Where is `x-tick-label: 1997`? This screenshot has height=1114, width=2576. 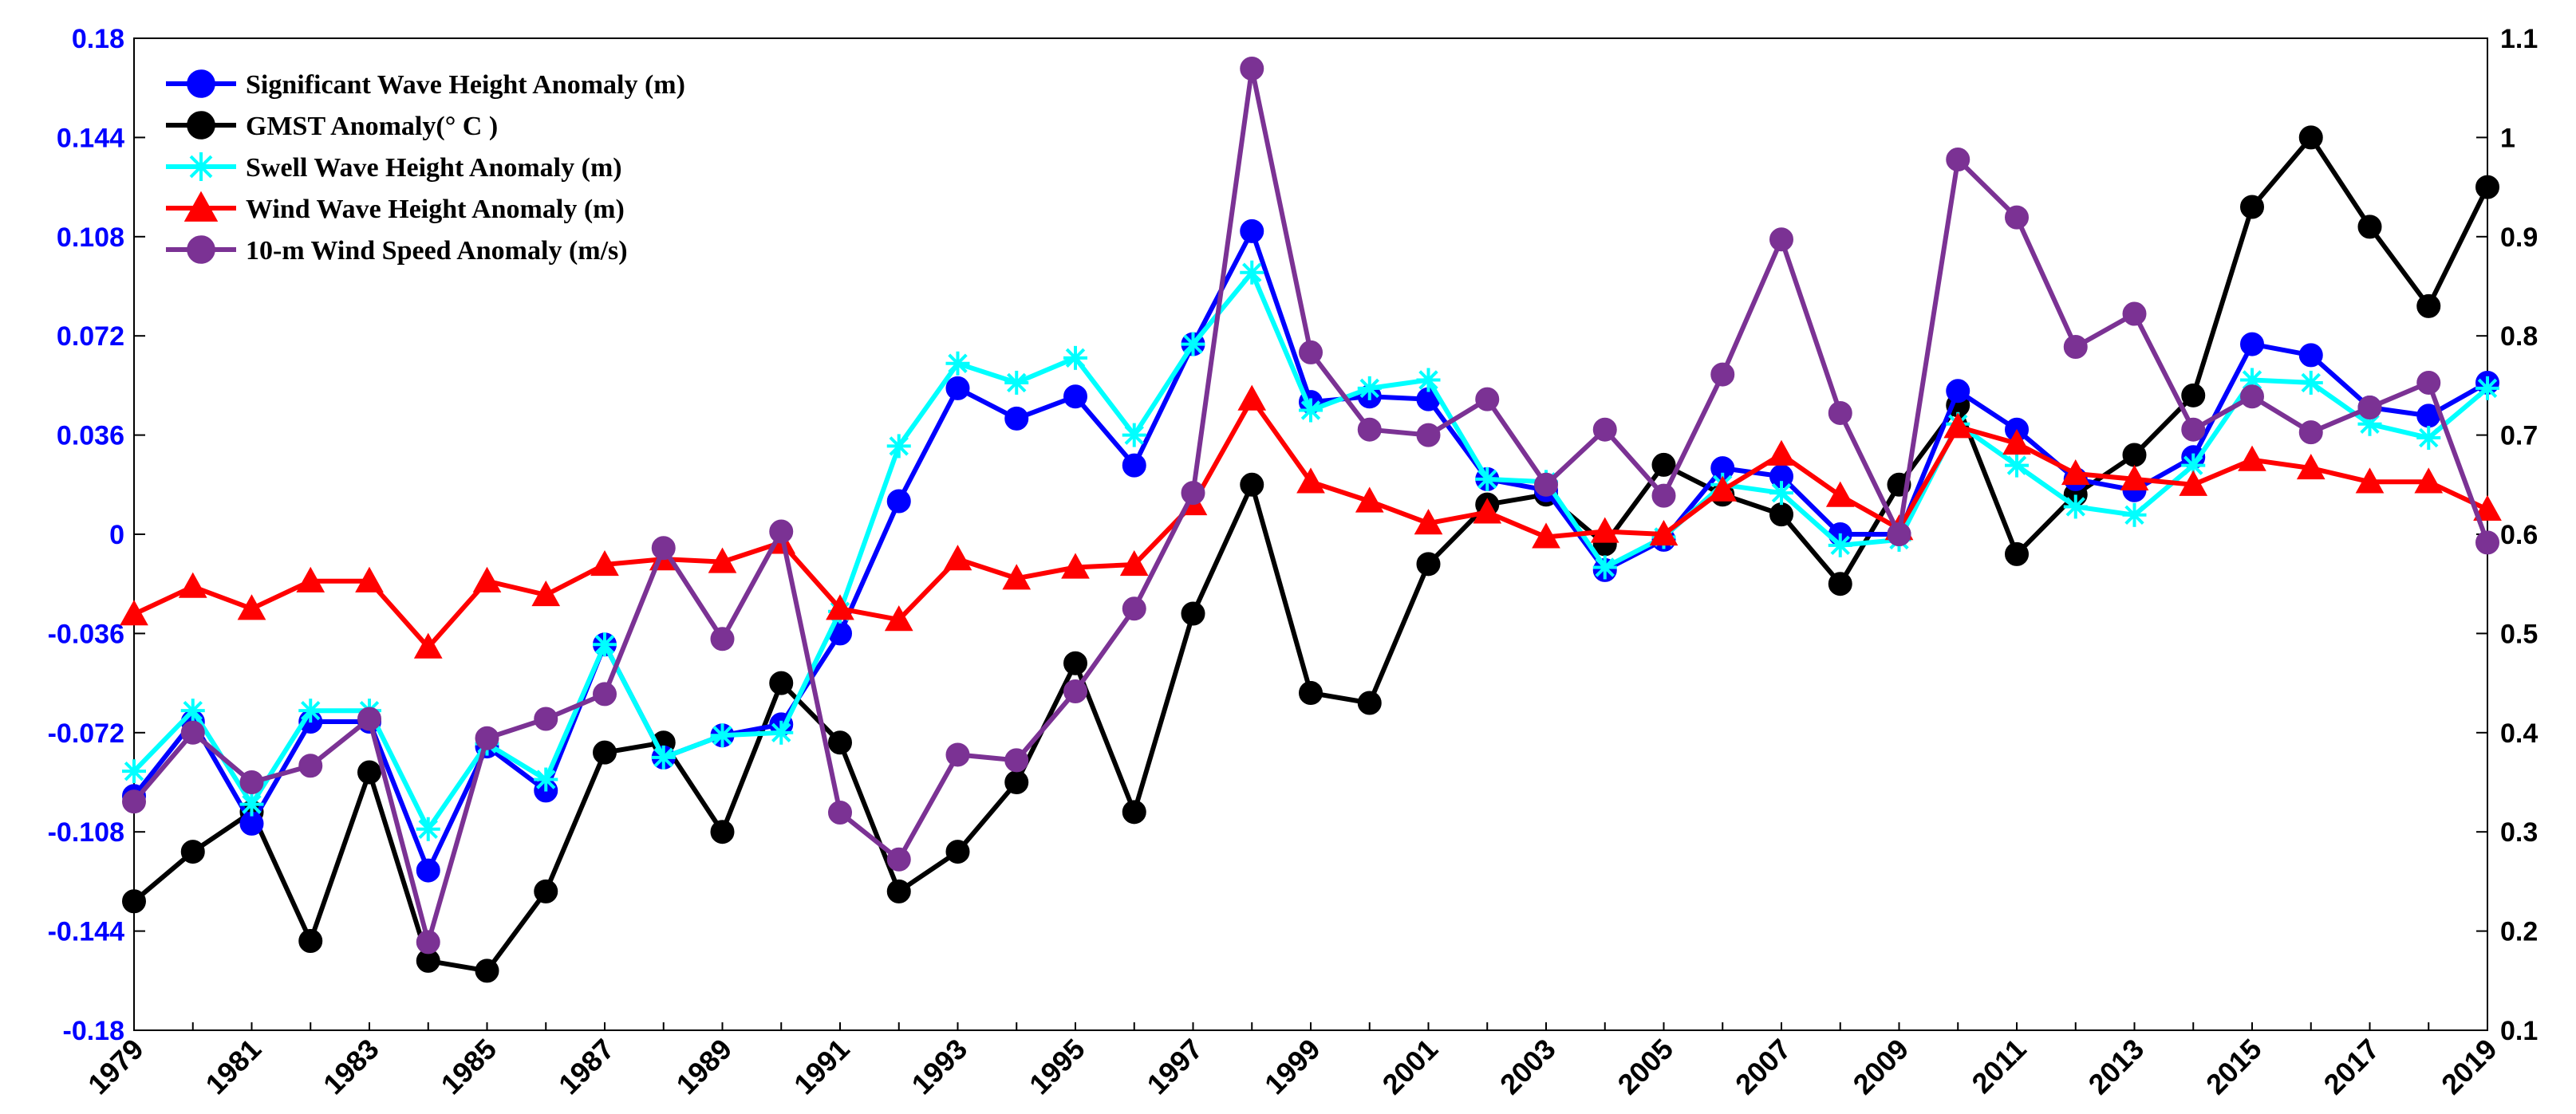
x-tick-label: 1997 is located at coordinates (1175, 1067).